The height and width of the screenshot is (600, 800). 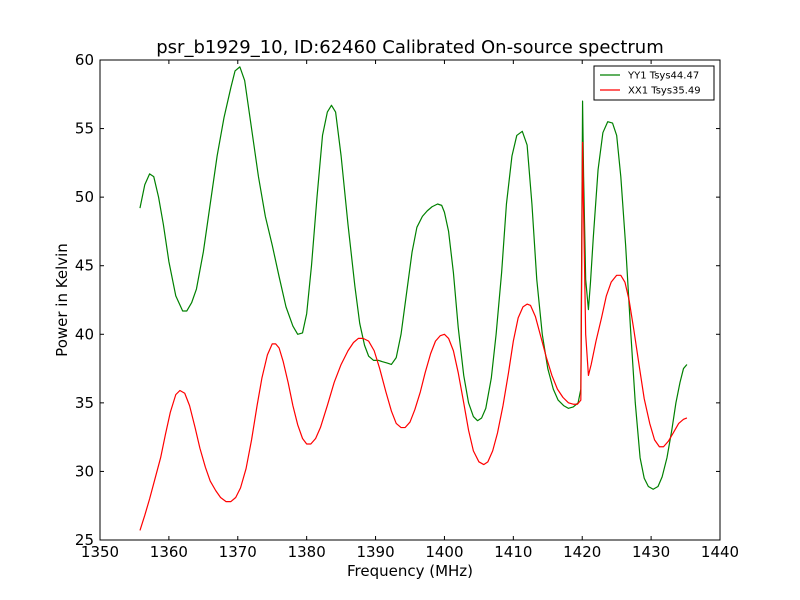 I want to click on y-tick-label: 25, so click(x=84, y=540).